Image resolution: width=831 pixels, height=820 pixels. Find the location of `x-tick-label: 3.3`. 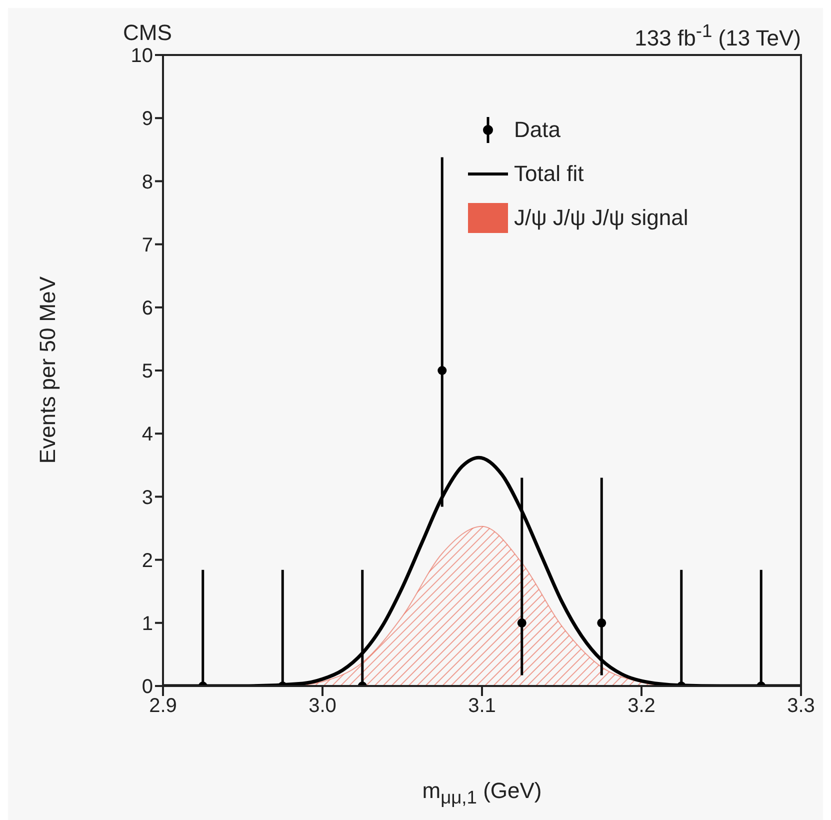

x-tick-label: 3.3 is located at coordinates (801, 706).